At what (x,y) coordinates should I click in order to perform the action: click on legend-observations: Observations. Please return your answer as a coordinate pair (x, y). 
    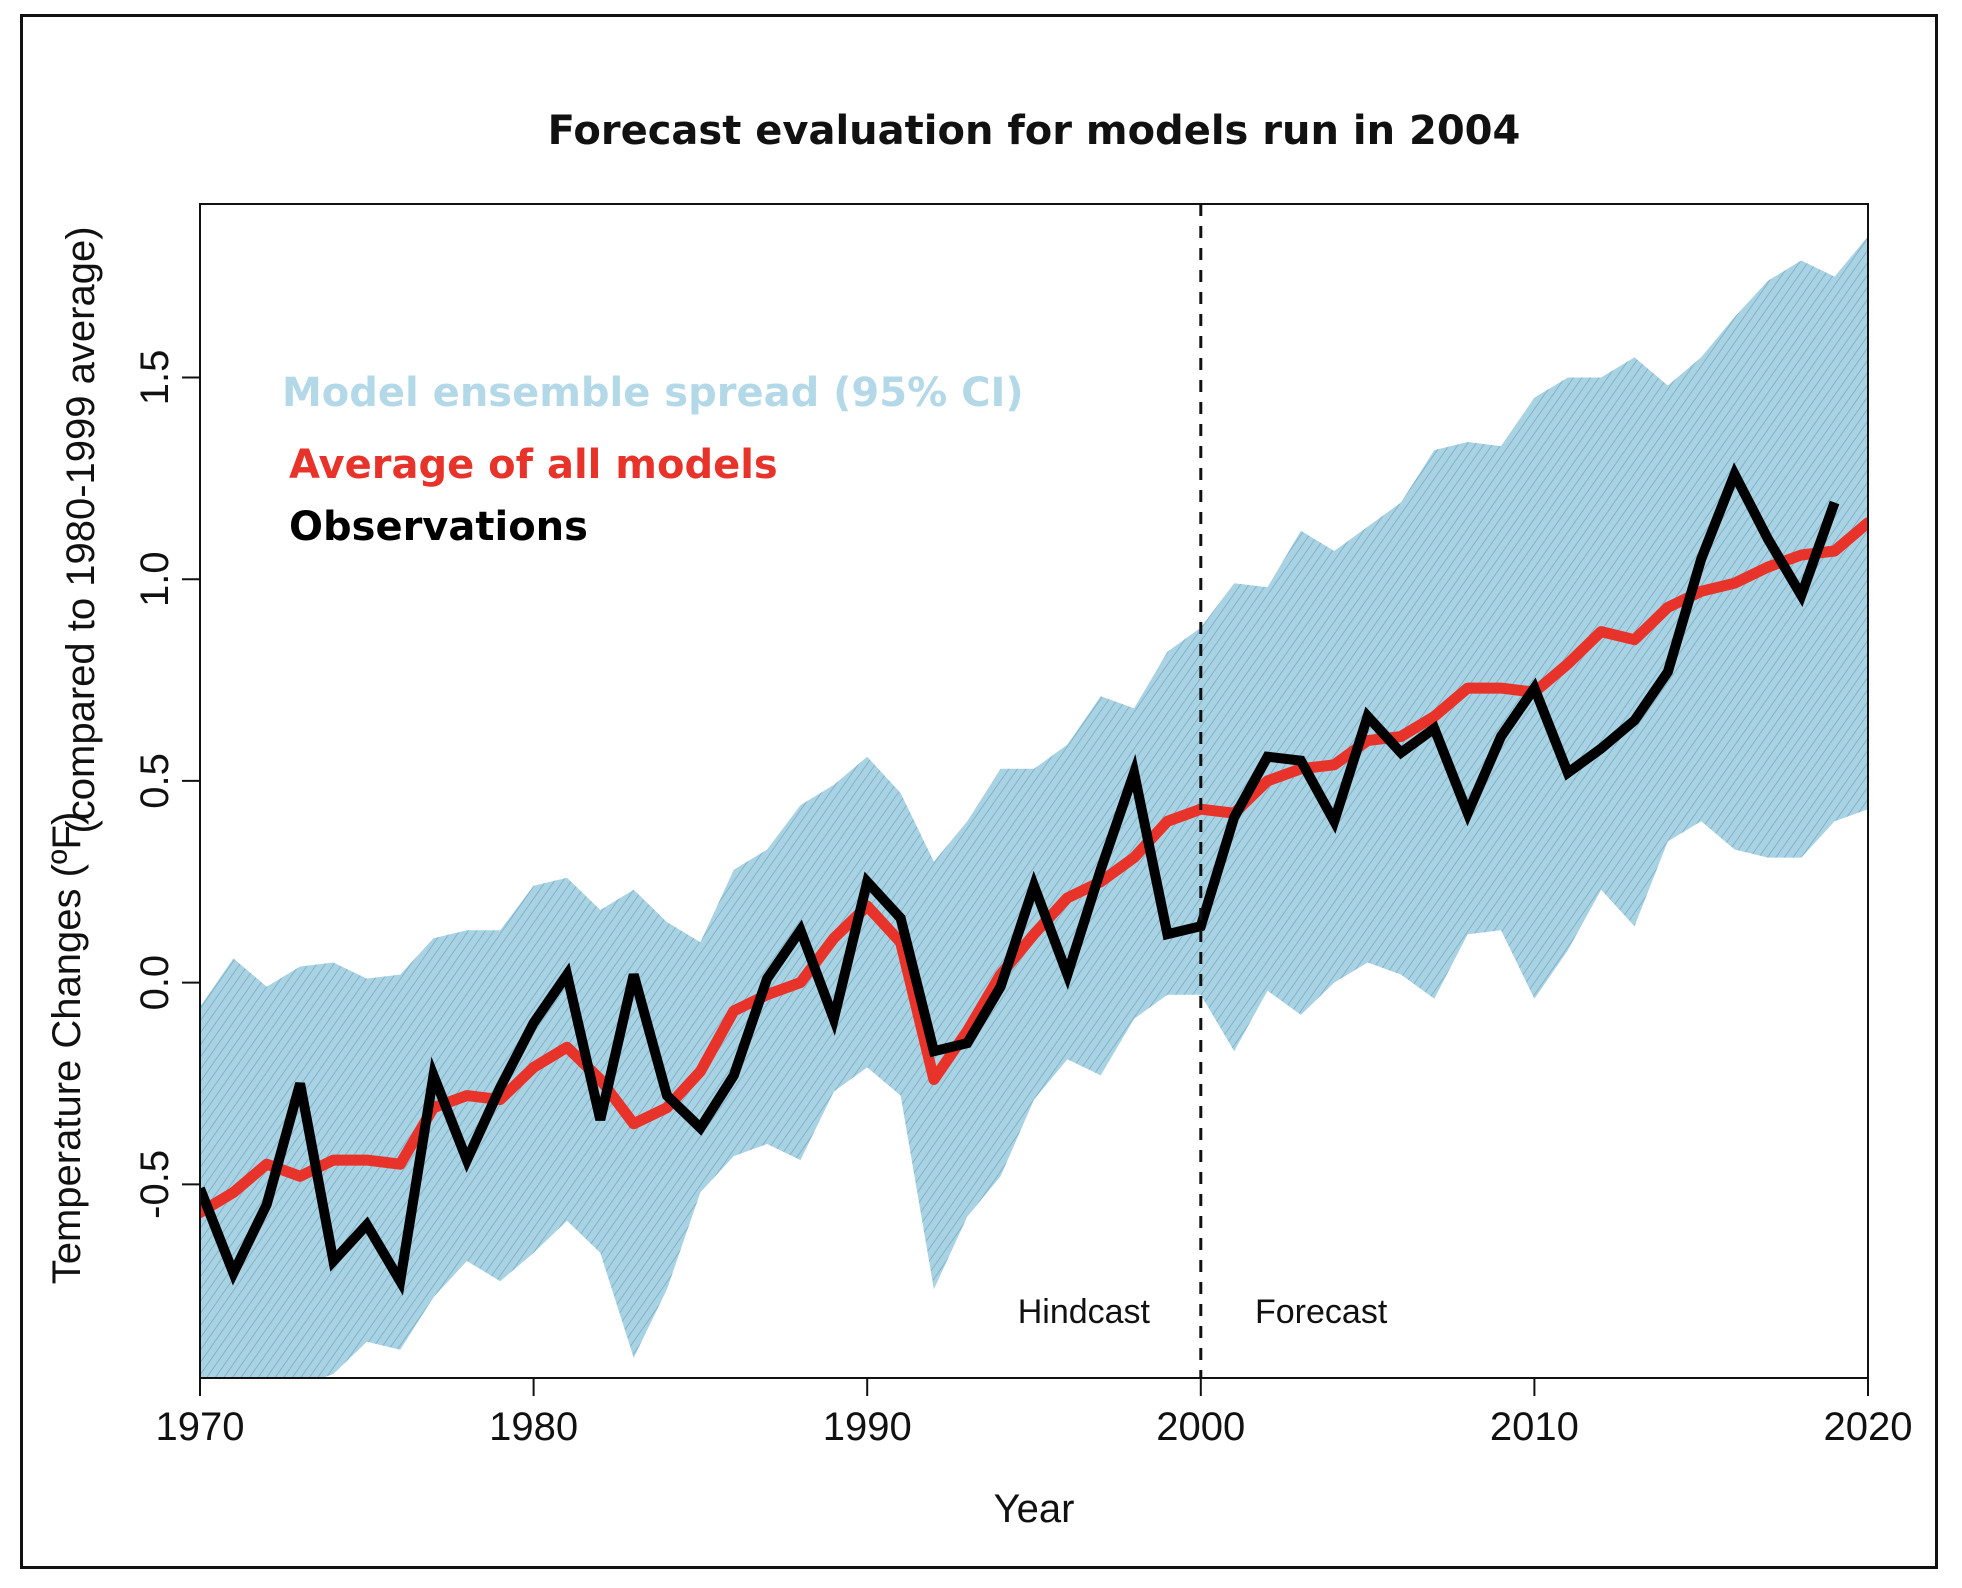
    Looking at the image, I should click on (438, 527).